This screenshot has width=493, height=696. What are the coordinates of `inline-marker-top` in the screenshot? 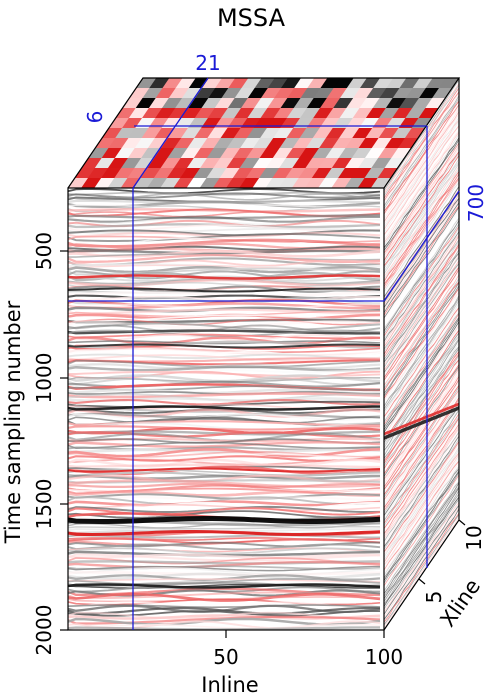 It's located at (170, 133).